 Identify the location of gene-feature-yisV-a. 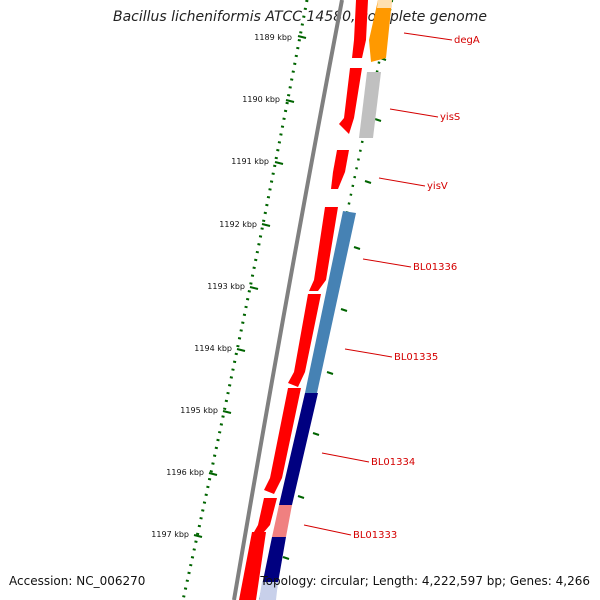
(340, 169).